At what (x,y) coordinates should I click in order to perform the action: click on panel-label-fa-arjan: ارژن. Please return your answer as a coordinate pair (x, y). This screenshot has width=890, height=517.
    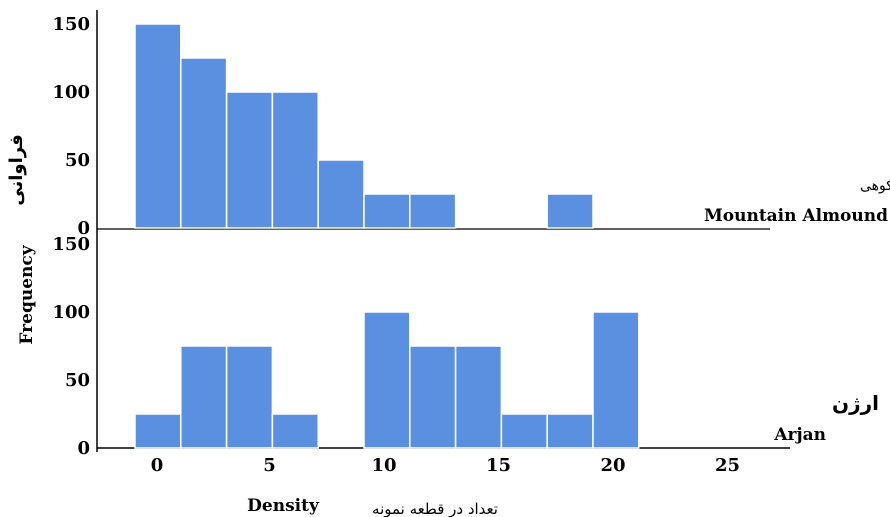
    Looking at the image, I should click on (855, 403).